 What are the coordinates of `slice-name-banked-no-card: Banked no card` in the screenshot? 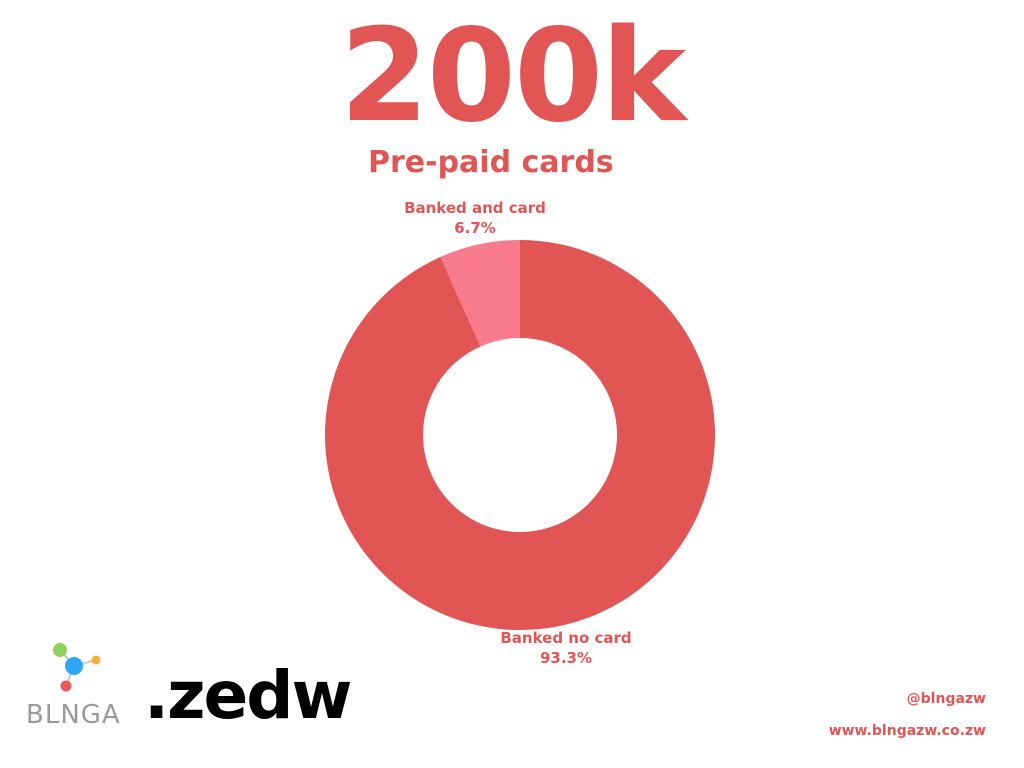 It's located at (566, 638).